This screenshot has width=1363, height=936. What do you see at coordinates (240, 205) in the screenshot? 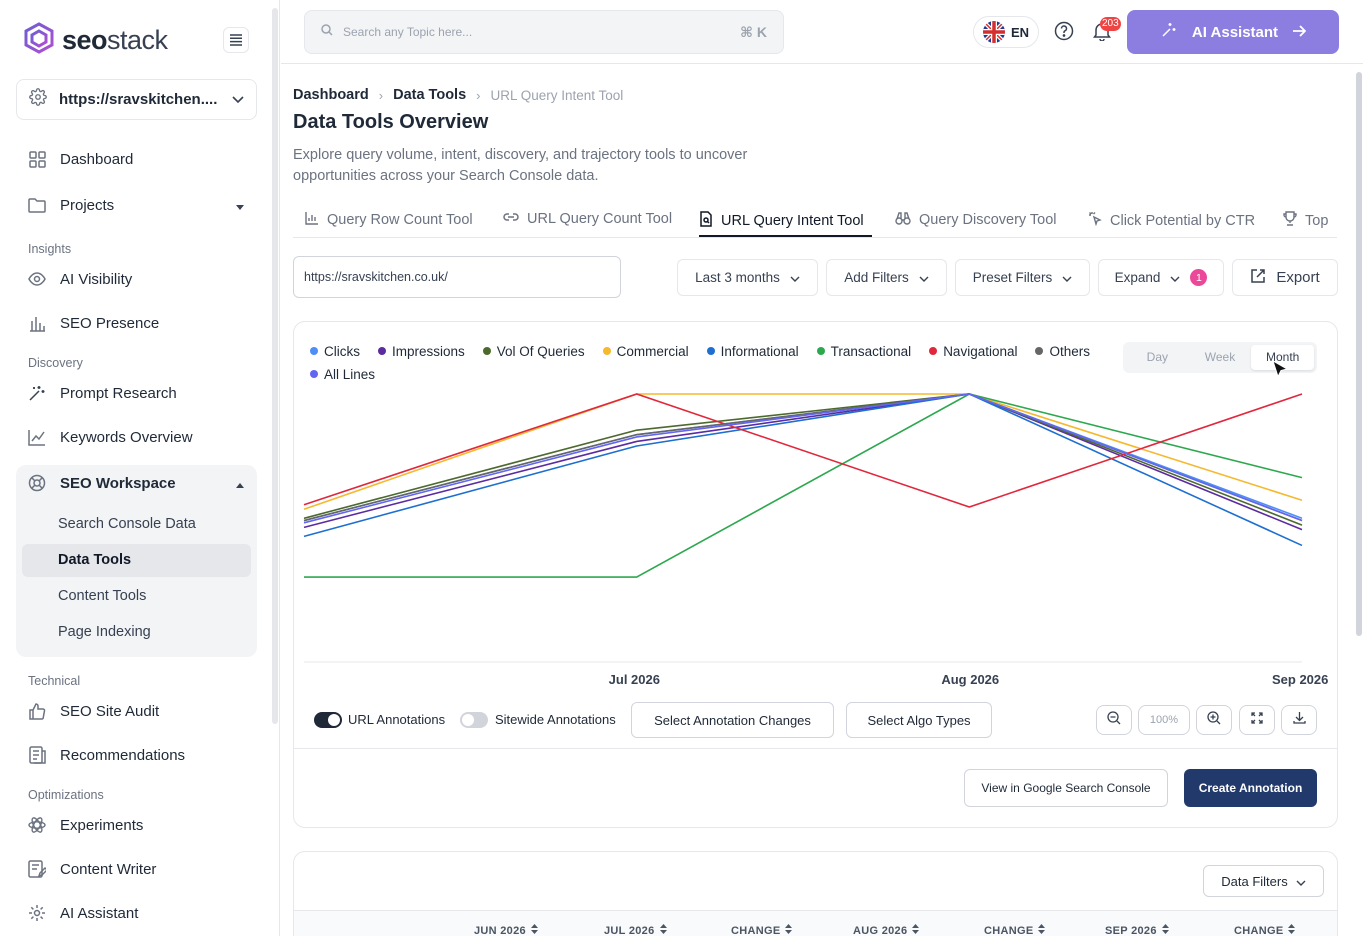
I see `caret-down-icon` at bounding box center [240, 205].